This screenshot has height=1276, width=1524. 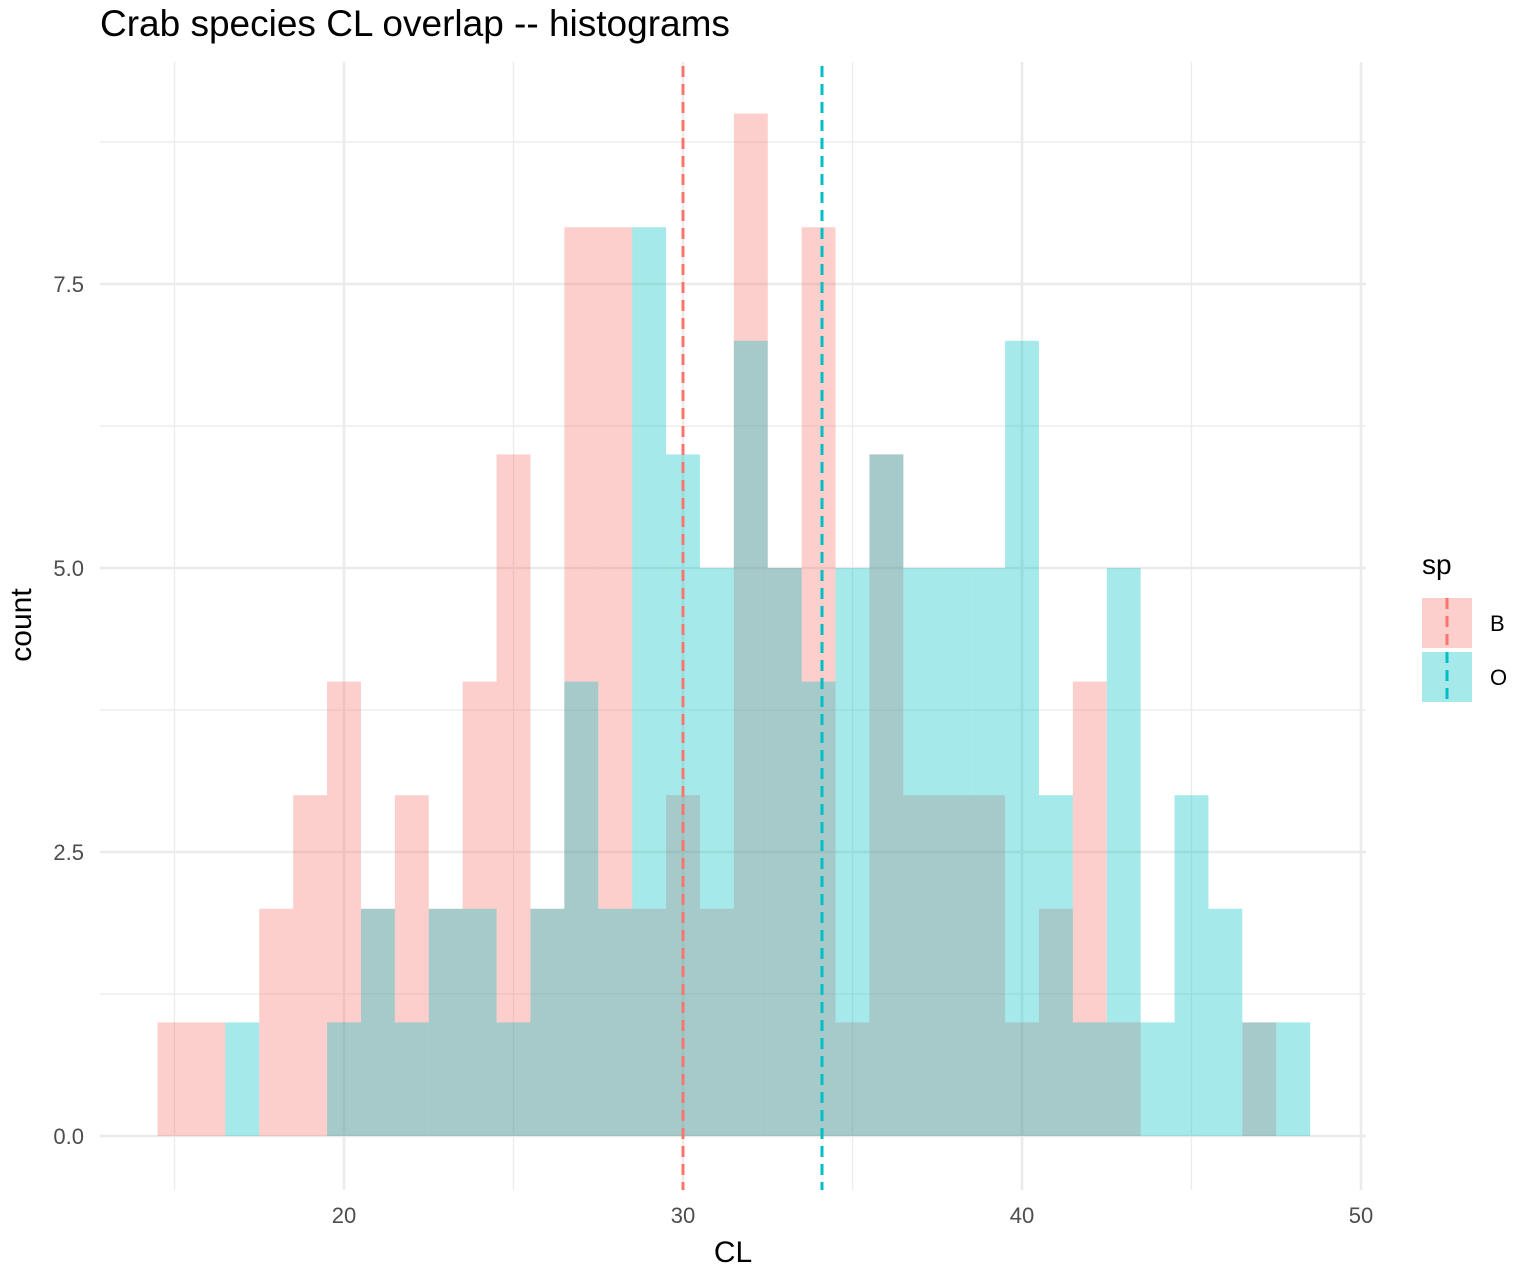 I want to click on legend-title: sp, so click(x=1437, y=564).